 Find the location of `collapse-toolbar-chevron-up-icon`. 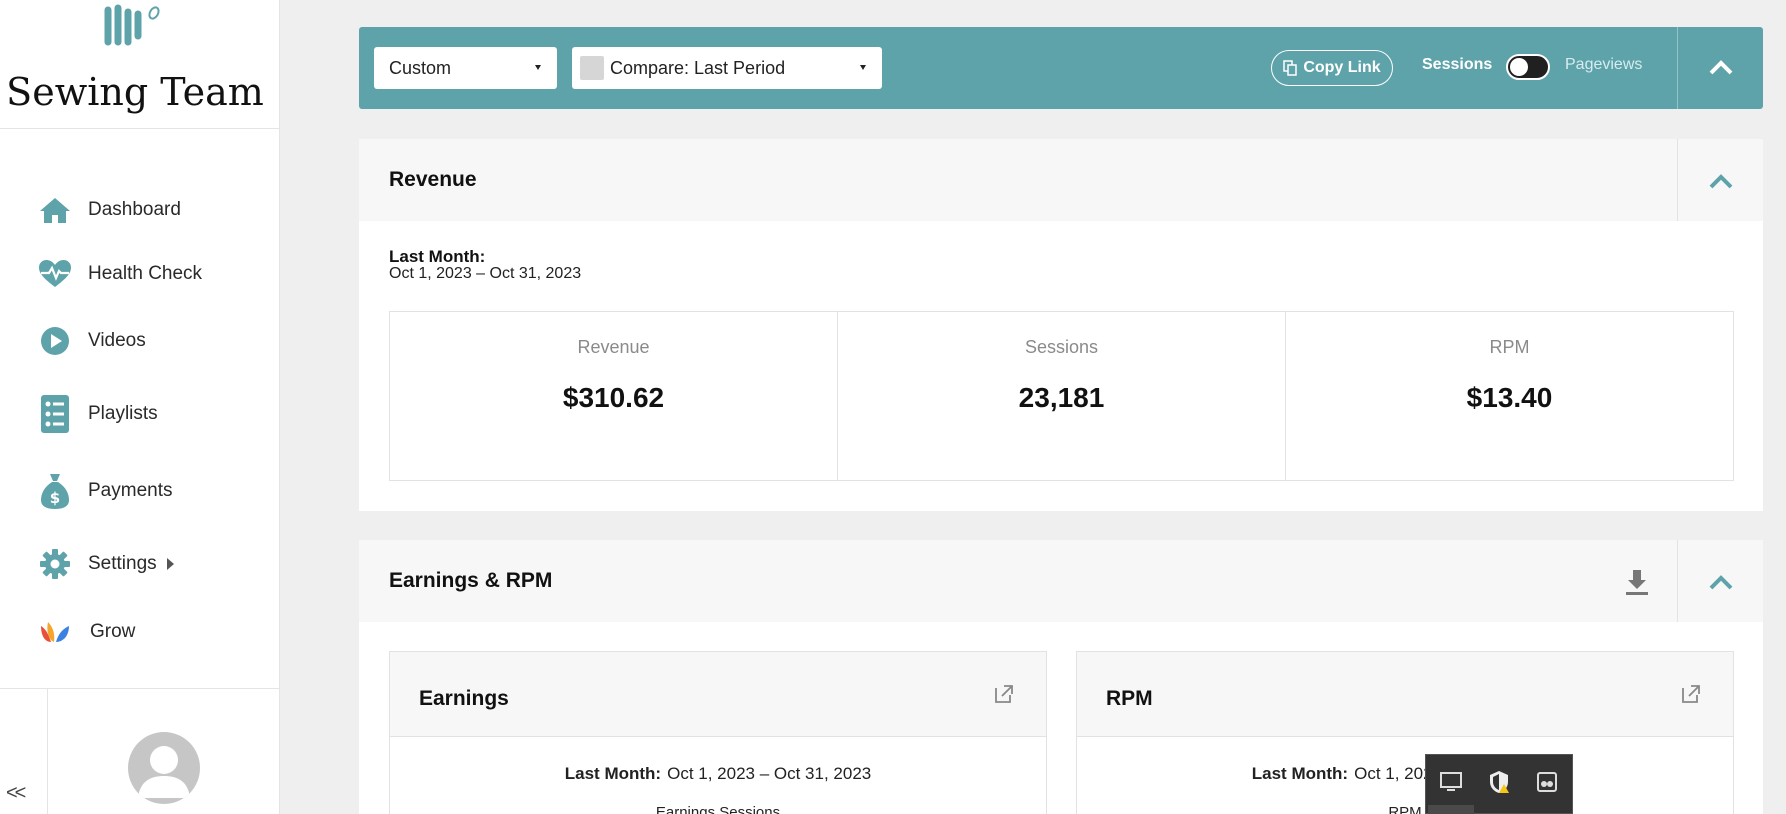

collapse-toolbar-chevron-up-icon is located at coordinates (1721, 68).